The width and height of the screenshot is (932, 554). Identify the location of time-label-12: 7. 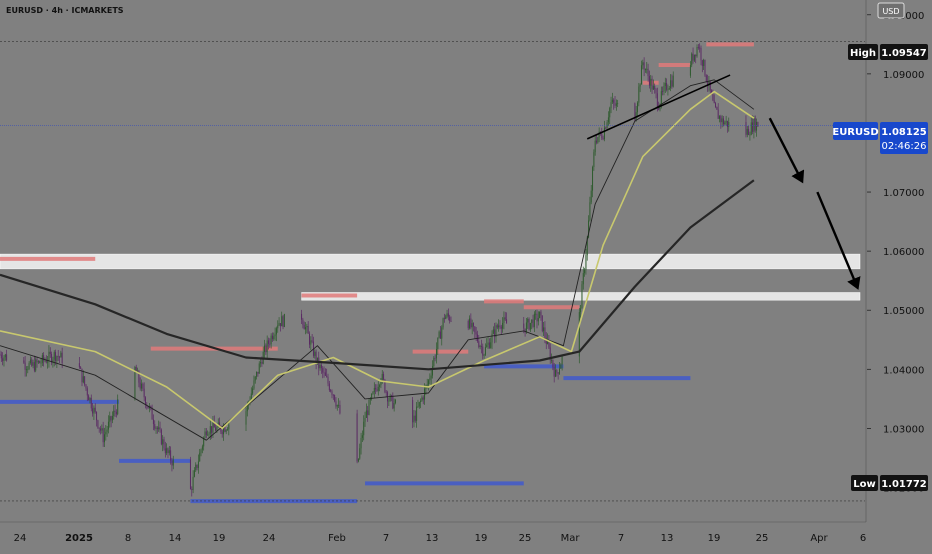
(621, 538).